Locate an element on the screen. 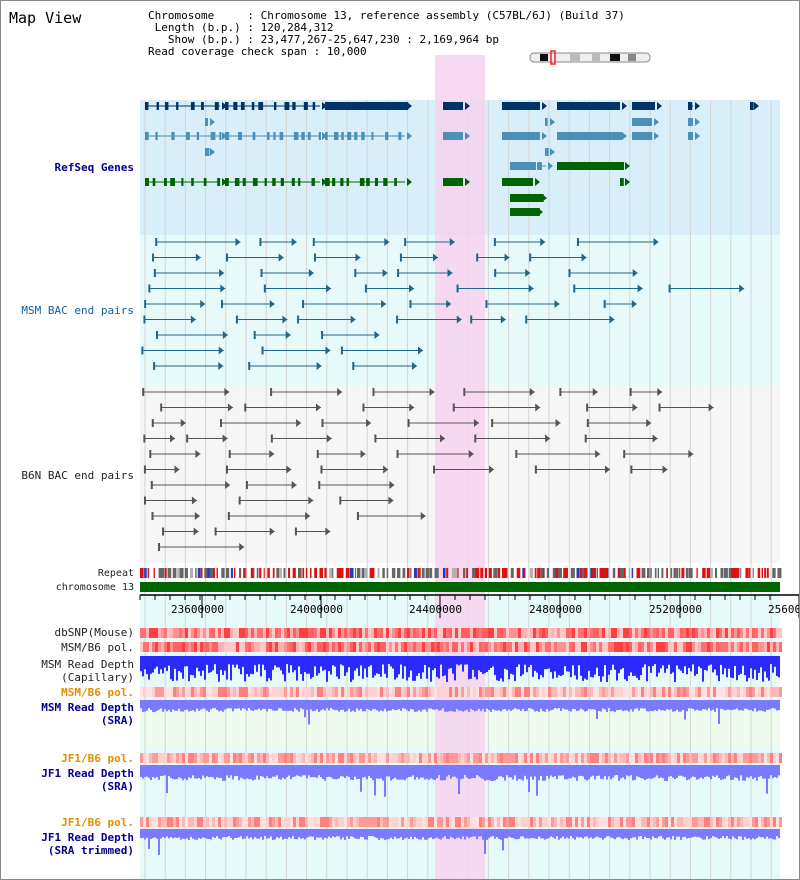  msm-bac-end is located at coordinates (398, 273).